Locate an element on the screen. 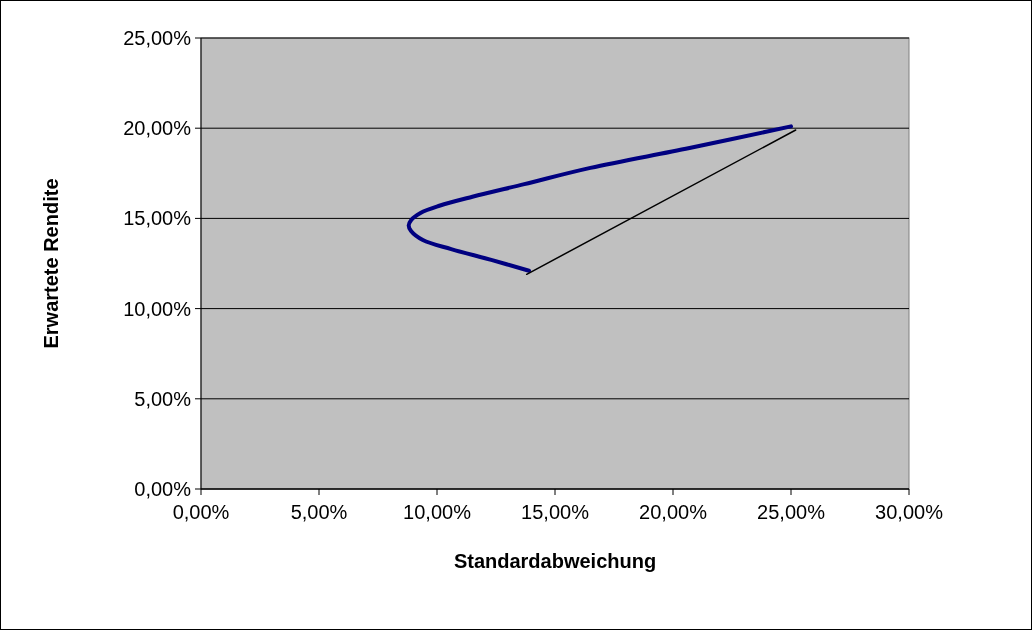 The height and width of the screenshot is (630, 1032). x-tick-label: 25,00% is located at coordinates (791, 512).